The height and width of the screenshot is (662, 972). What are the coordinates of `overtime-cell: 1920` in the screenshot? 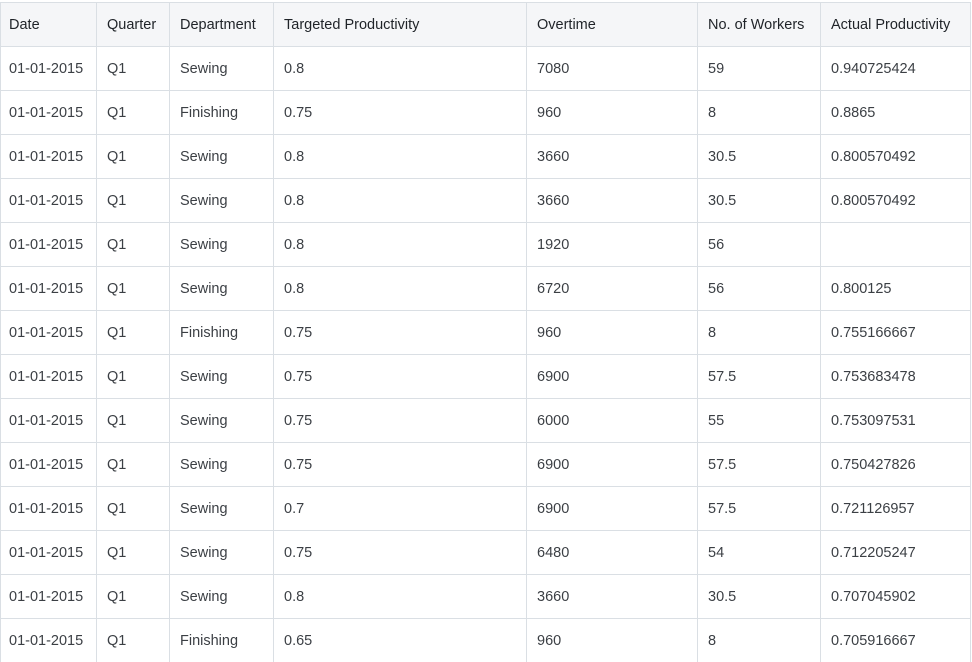 It's located at (612, 245).